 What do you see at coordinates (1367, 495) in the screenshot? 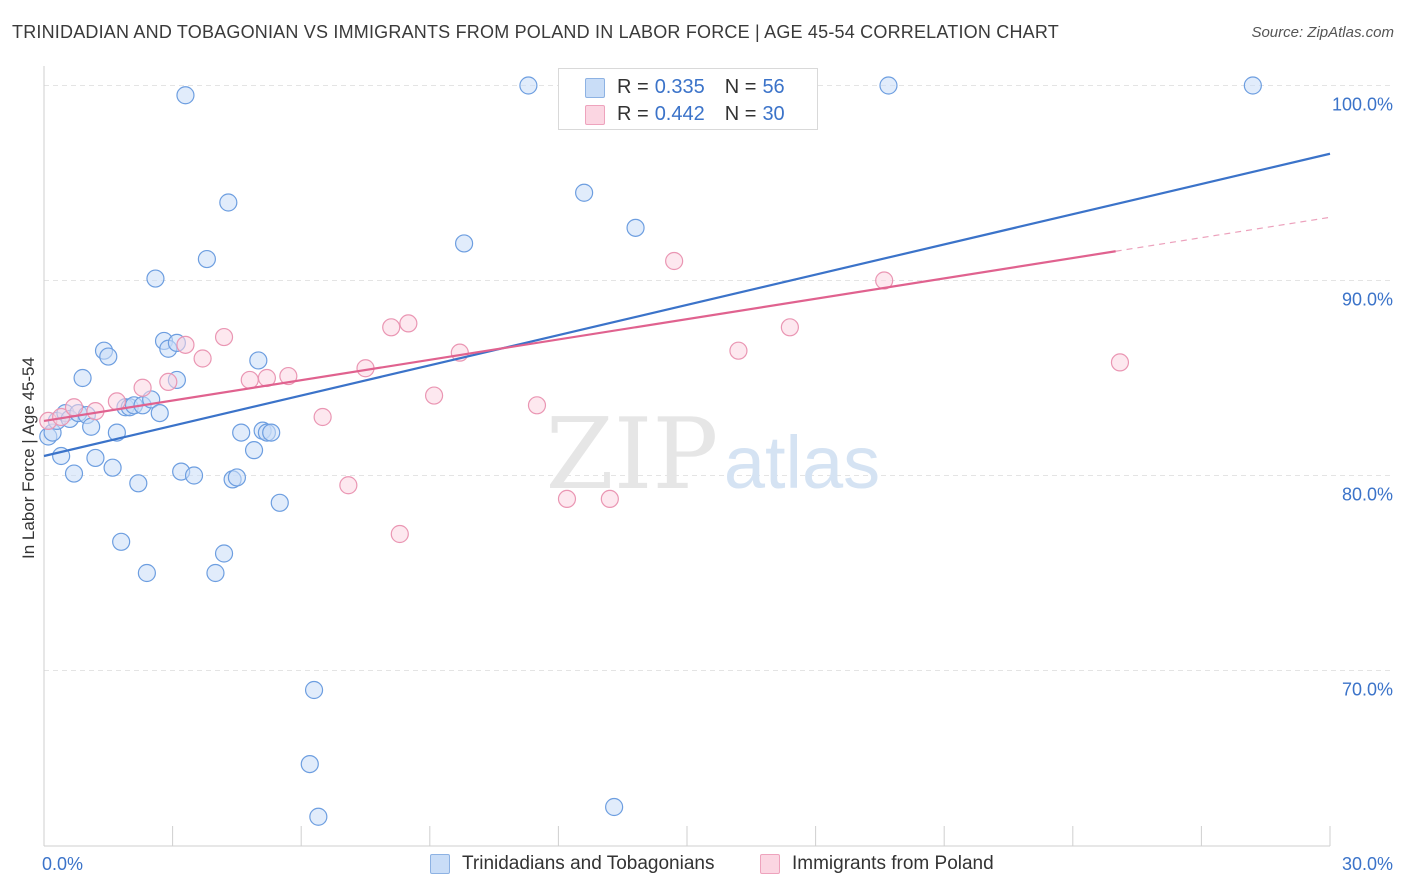
I see `y-tick-label: 80.0%` at bounding box center [1367, 495].